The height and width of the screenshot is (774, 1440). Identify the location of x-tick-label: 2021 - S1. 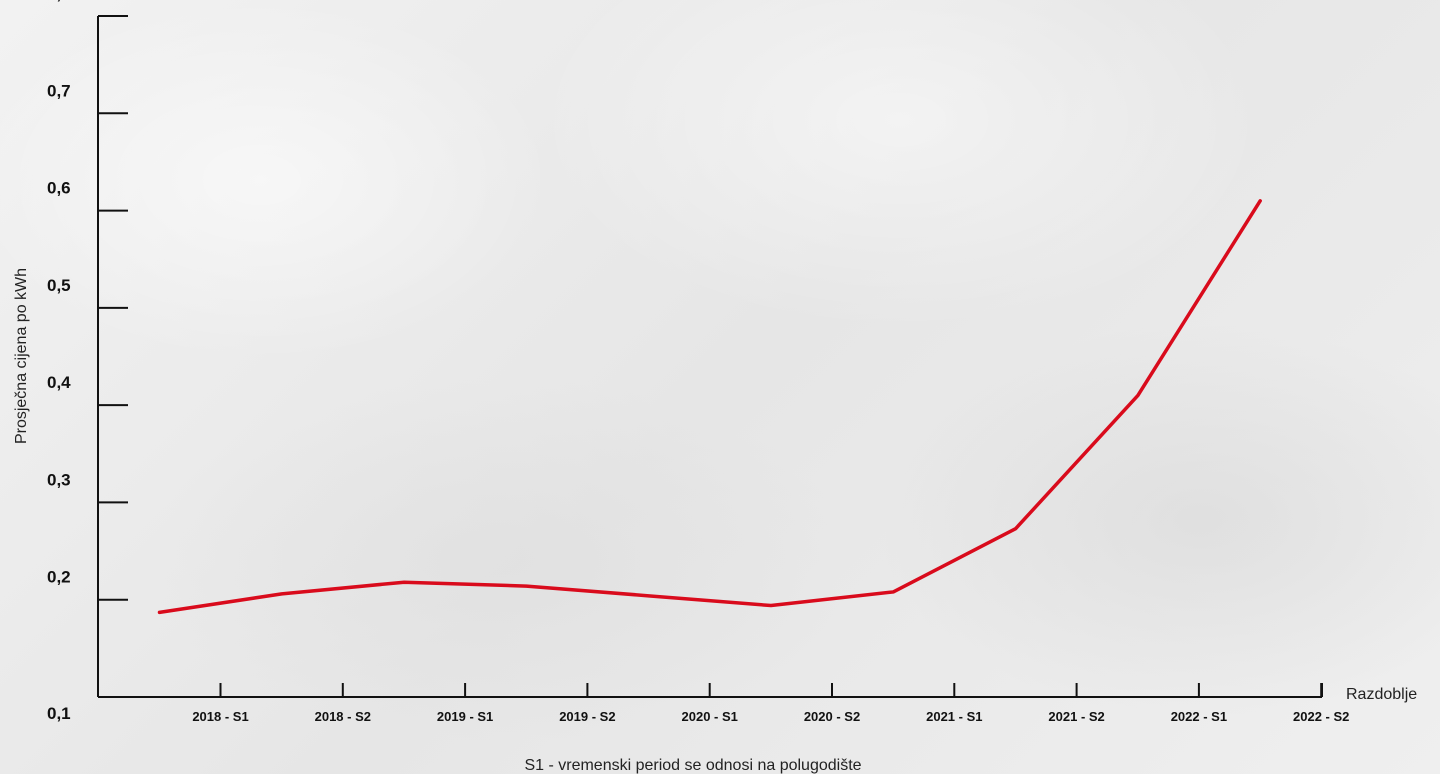
(954, 716).